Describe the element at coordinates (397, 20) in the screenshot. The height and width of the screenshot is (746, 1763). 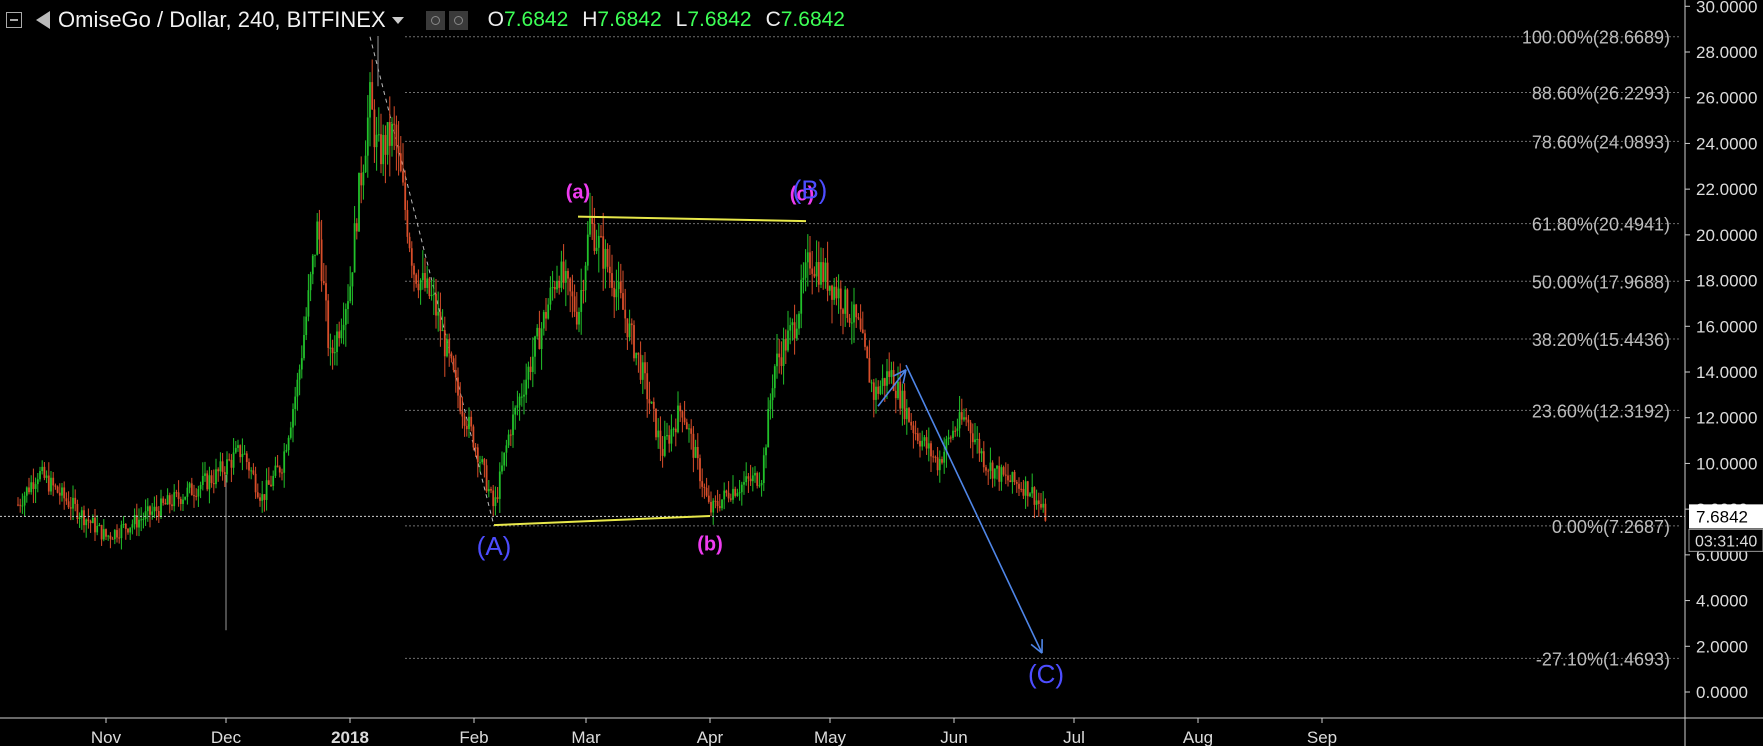
I see `chevron-down-icon` at that location.